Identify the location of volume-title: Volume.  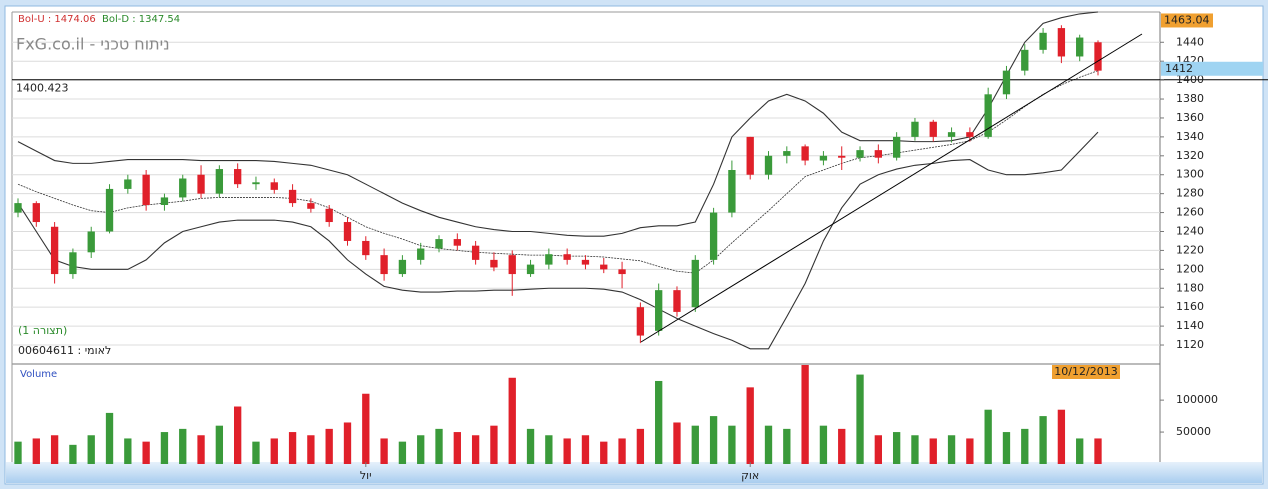
(38, 374).